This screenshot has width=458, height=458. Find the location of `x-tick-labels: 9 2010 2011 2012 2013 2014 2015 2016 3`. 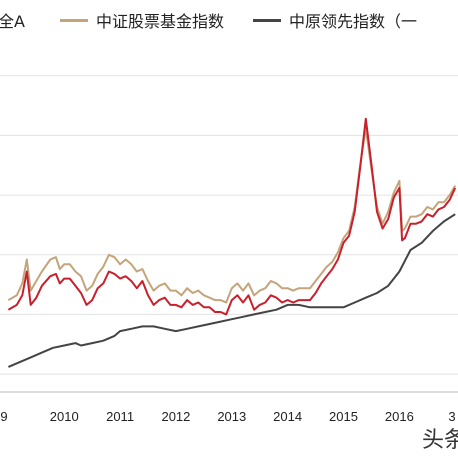

x-tick-labels: 9 2010 2011 2012 2013 2014 2015 2016 3 is located at coordinates (227, 416).